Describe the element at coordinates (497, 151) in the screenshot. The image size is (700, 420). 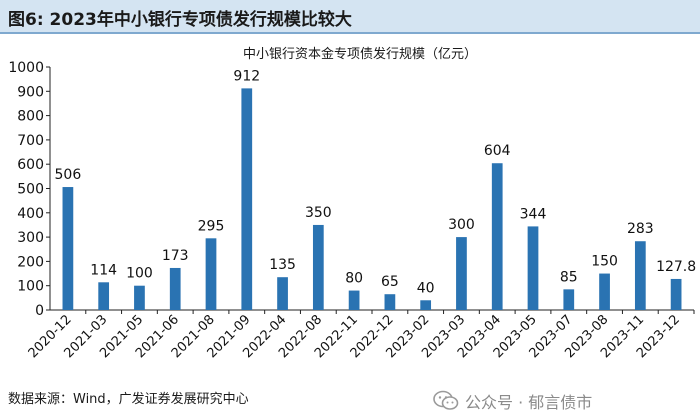
I see `data-label: 604` at that location.